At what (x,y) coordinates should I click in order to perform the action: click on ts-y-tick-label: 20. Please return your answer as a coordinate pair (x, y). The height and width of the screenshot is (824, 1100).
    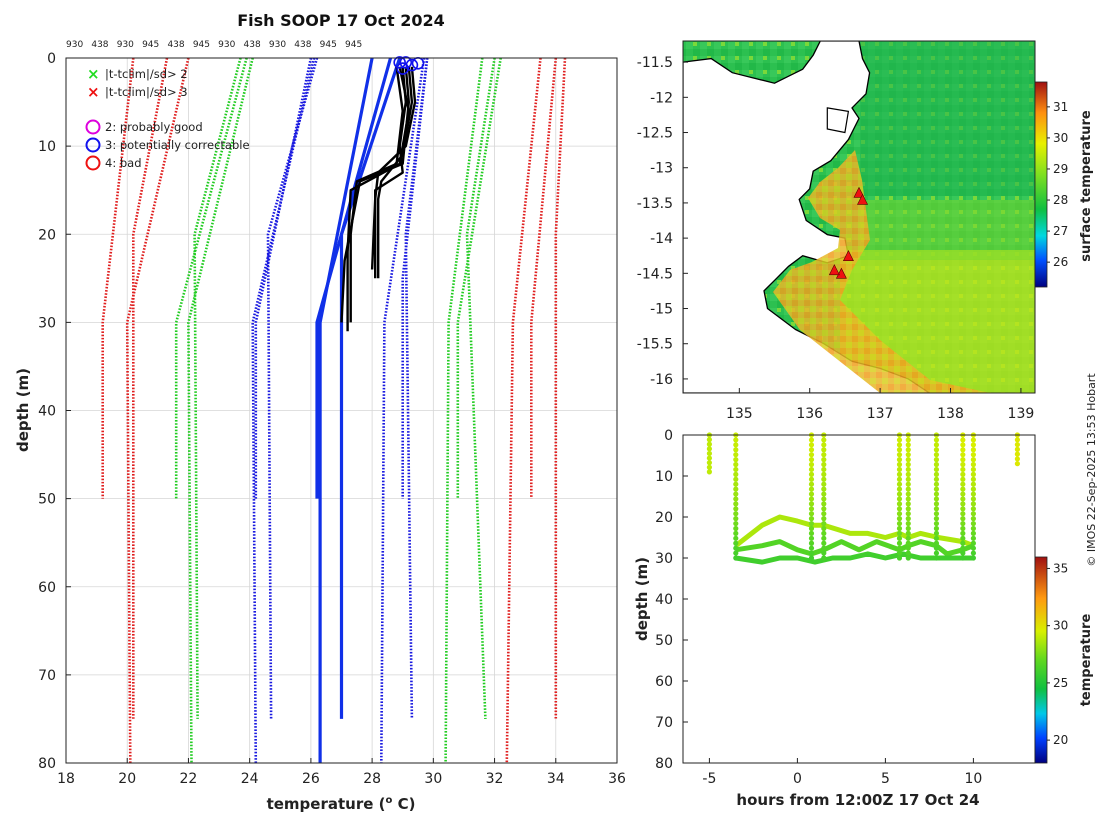
    Looking at the image, I should click on (664, 518).